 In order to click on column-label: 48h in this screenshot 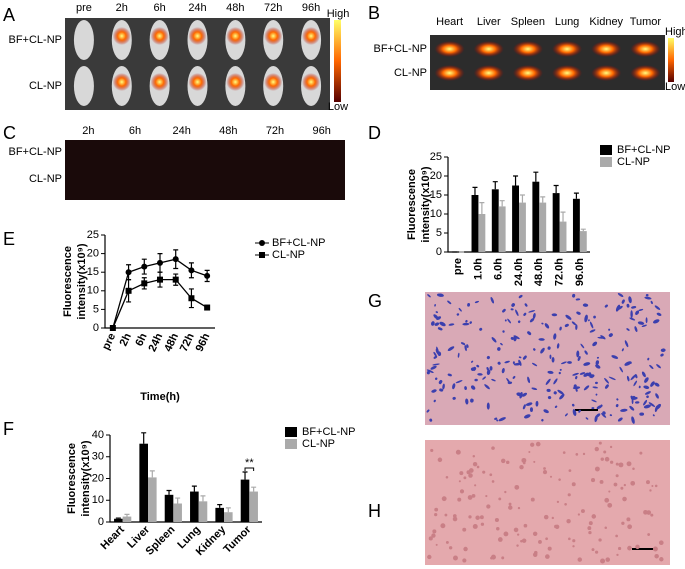, I will do `click(228, 131)`.